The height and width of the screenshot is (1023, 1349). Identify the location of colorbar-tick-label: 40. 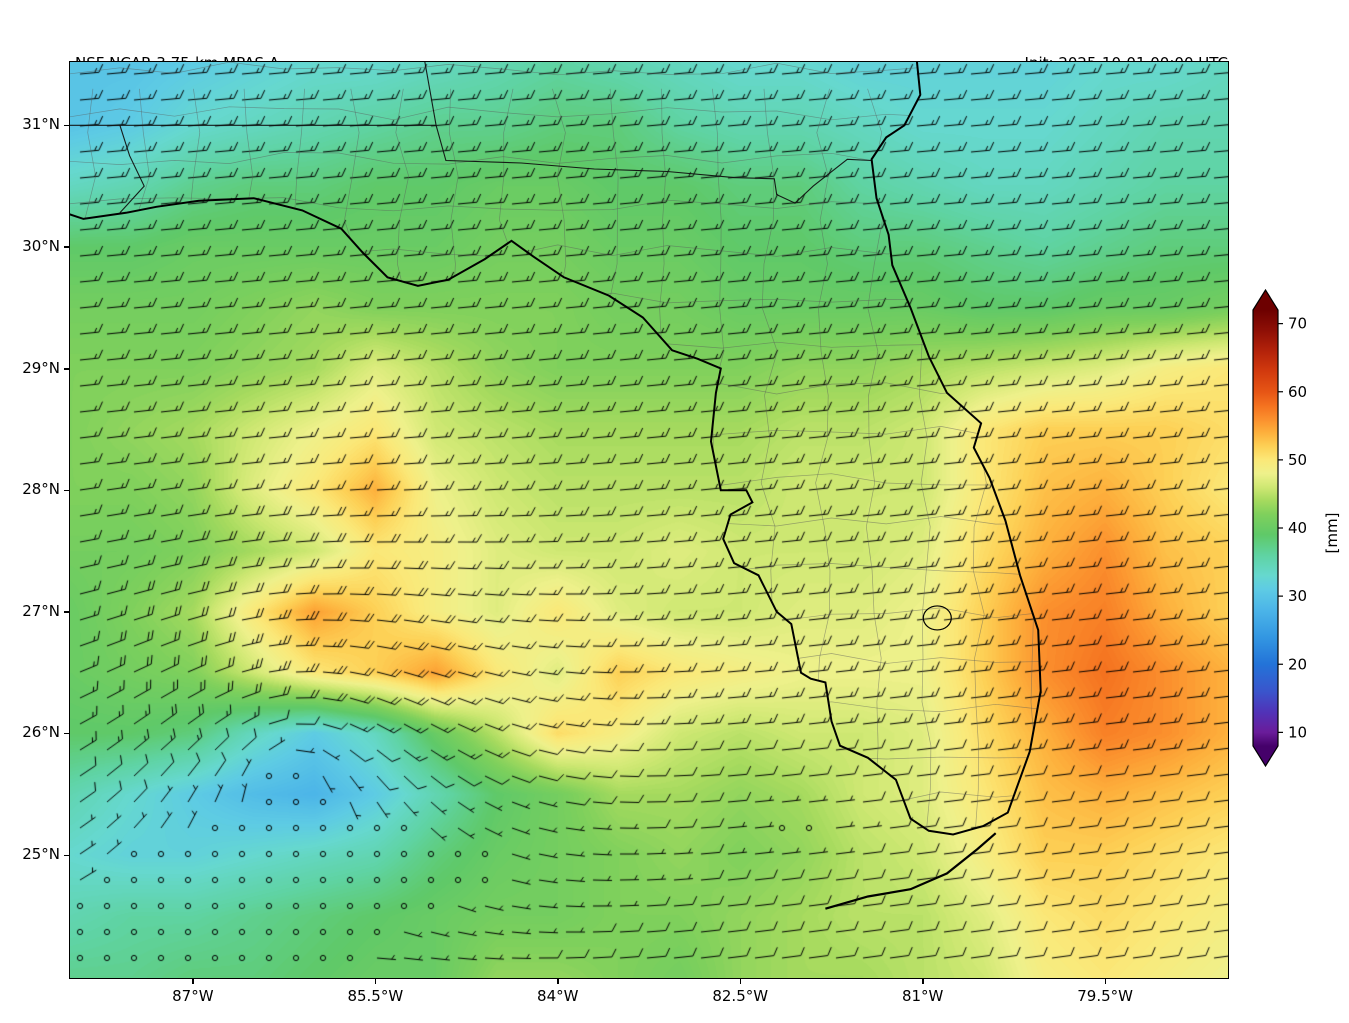
(1297, 528).